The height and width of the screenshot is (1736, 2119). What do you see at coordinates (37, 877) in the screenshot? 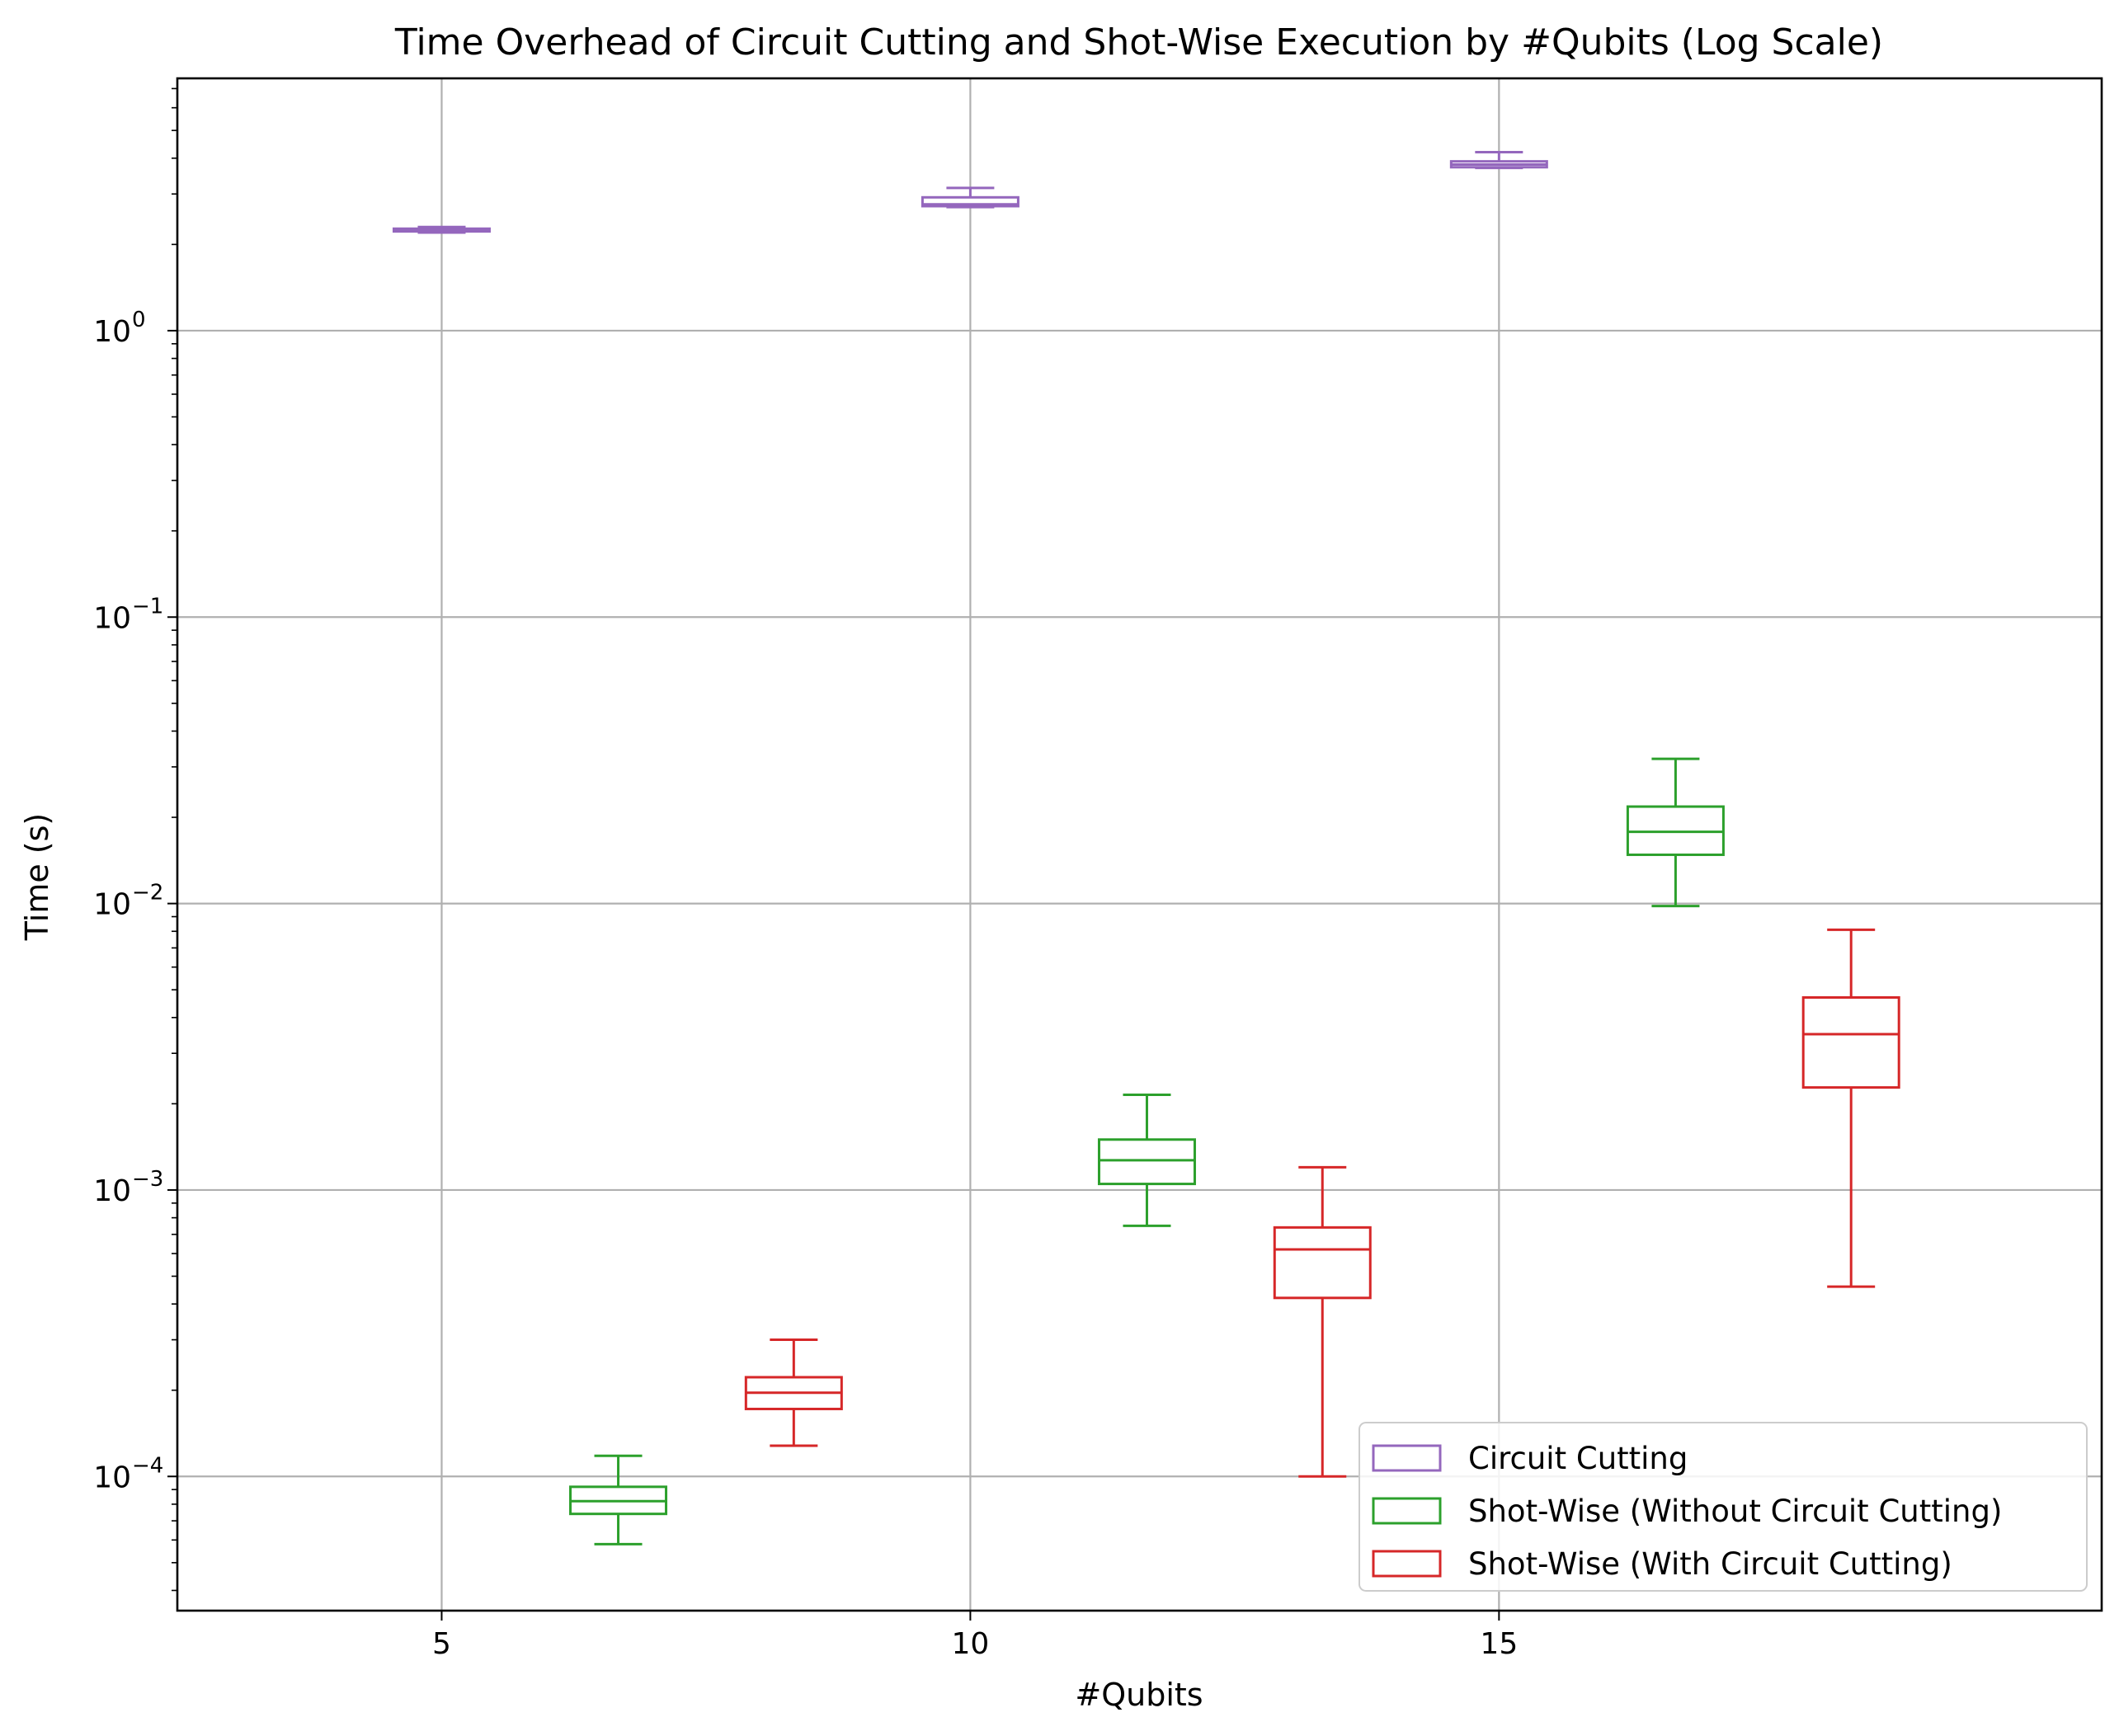
I see `y-axis-label: Time (s)` at bounding box center [37, 877].